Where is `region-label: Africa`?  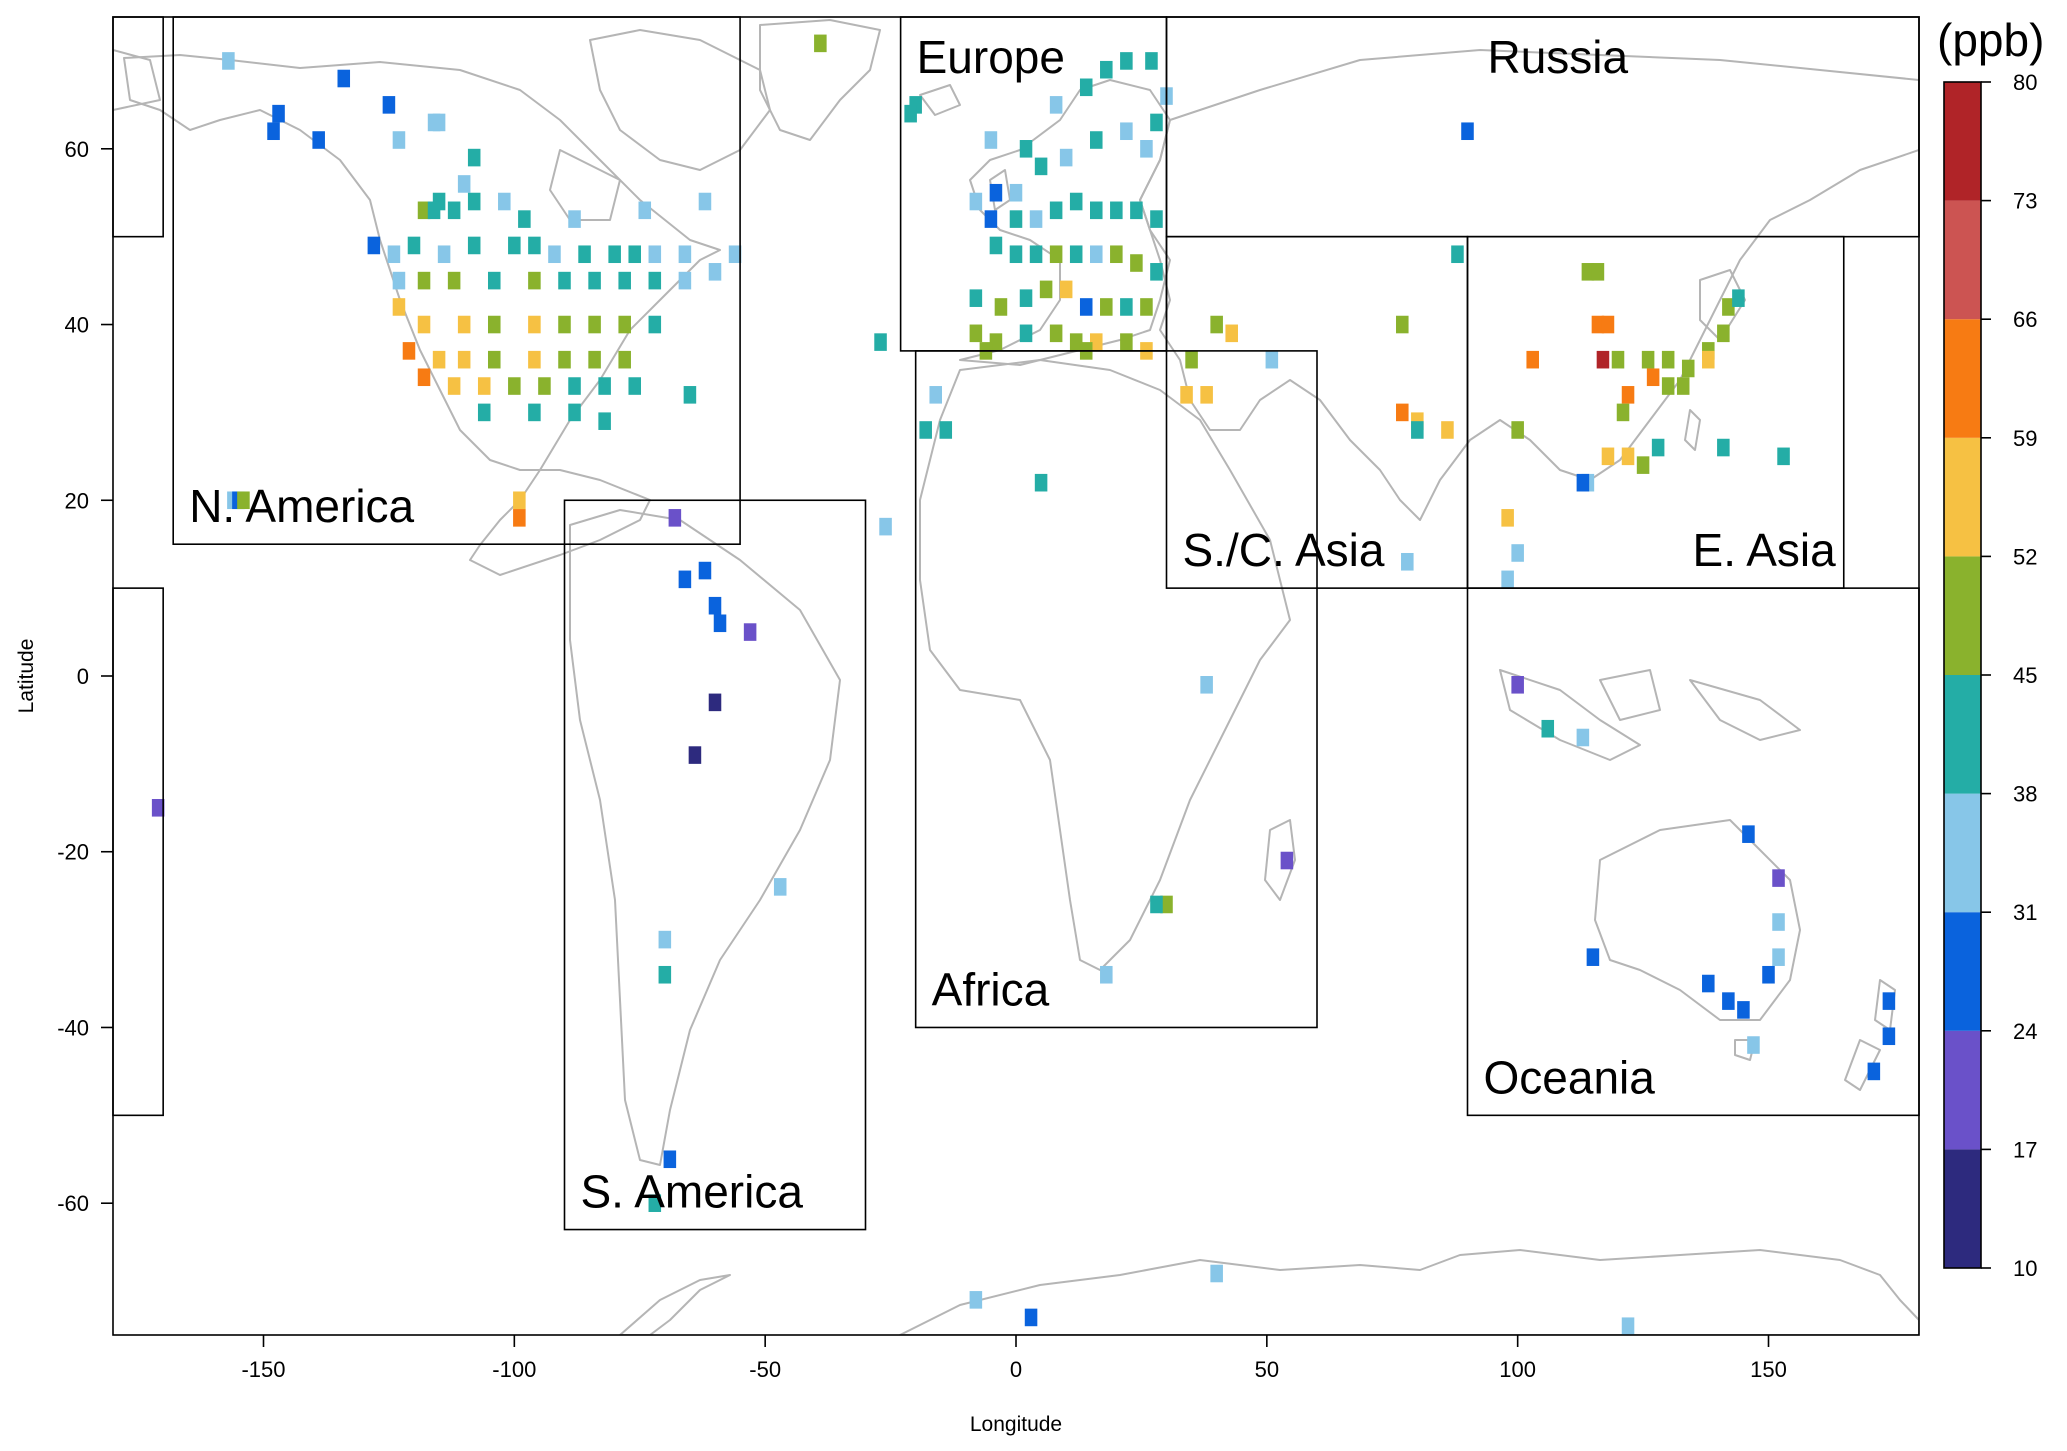 region-label: Africa is located at coordinates (991, 989).